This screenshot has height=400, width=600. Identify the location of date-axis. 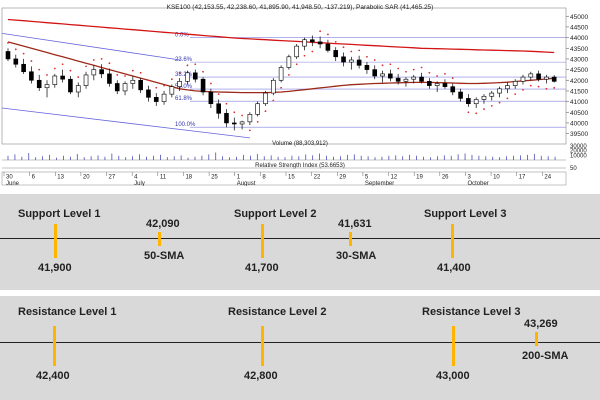
(284, 178).